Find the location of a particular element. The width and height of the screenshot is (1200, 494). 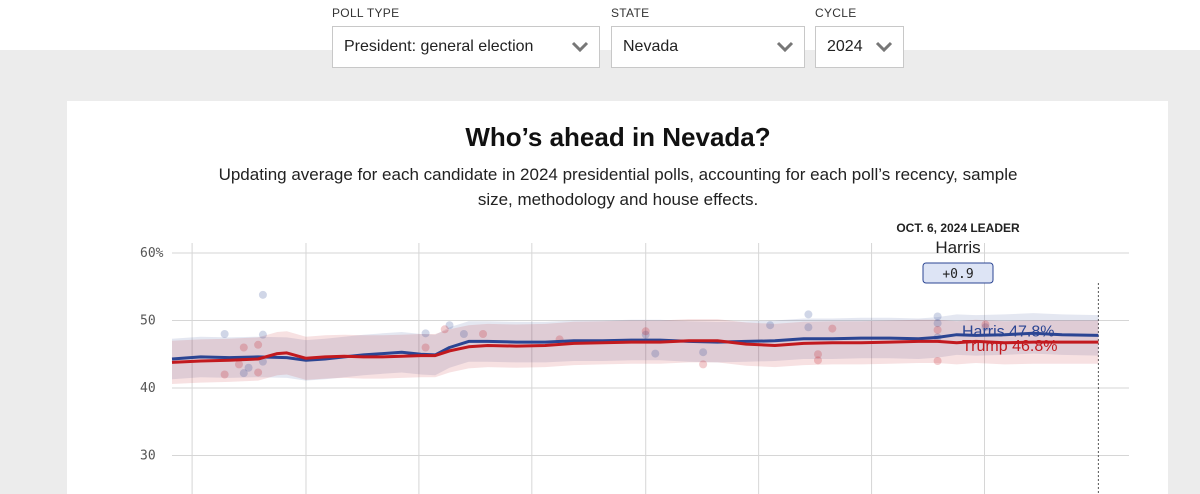

line-harris is located at coordinates (635, 346).